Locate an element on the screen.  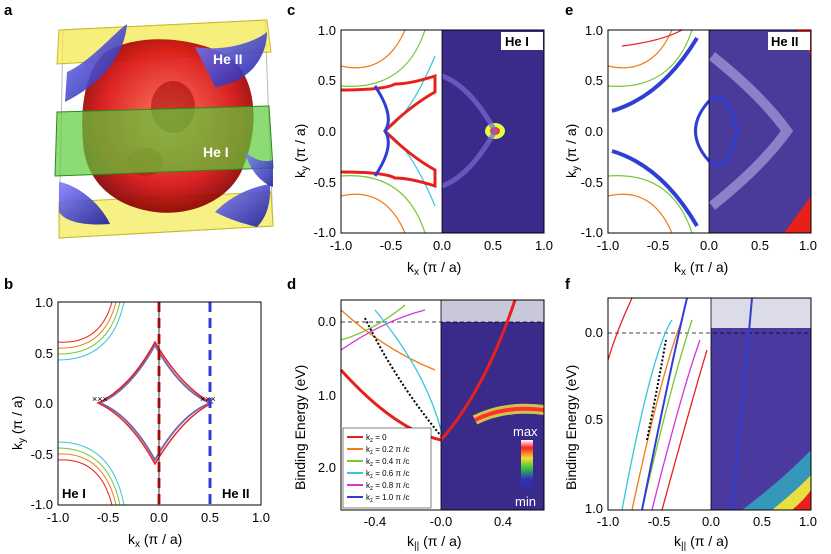
panel-letter-f: f is located at coordinates (567, 284).